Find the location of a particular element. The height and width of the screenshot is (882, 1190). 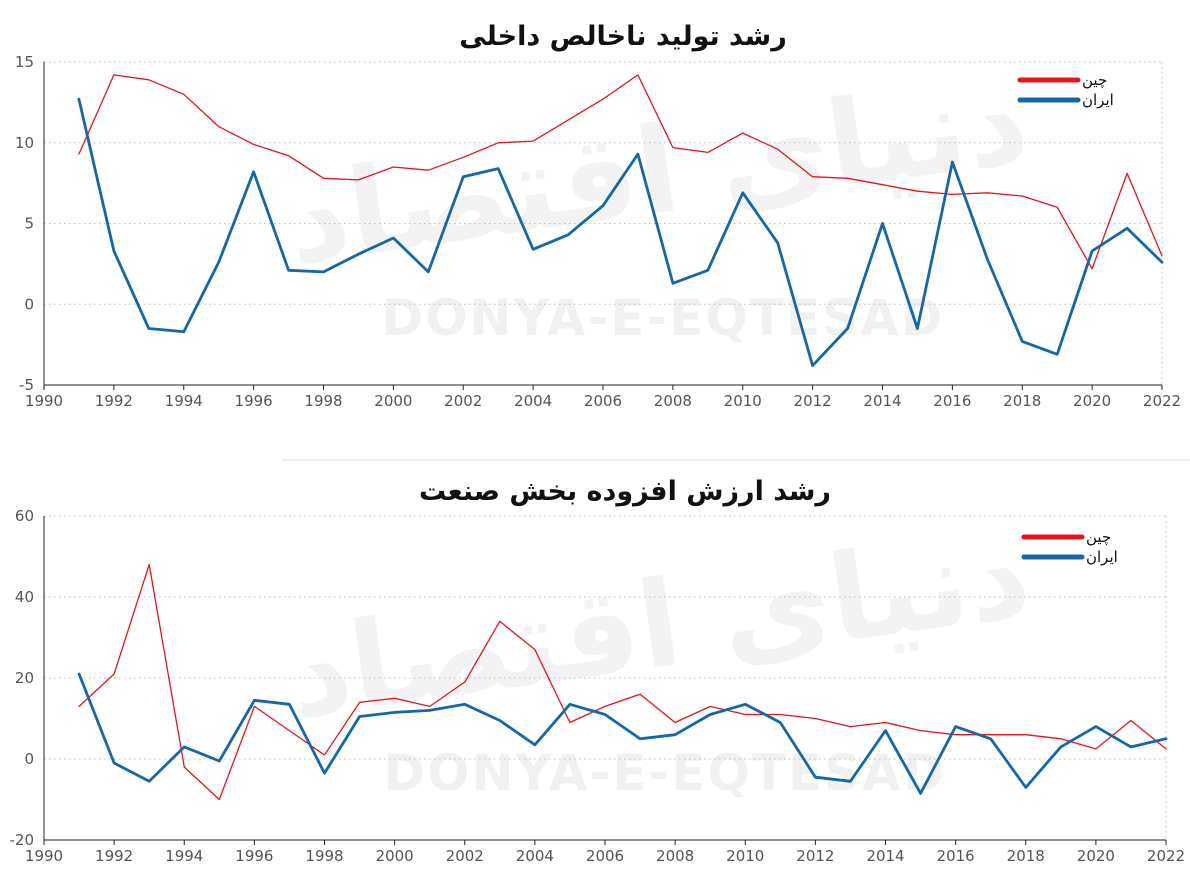

y-tick-label: 15 is located at coordinates (24, 62).